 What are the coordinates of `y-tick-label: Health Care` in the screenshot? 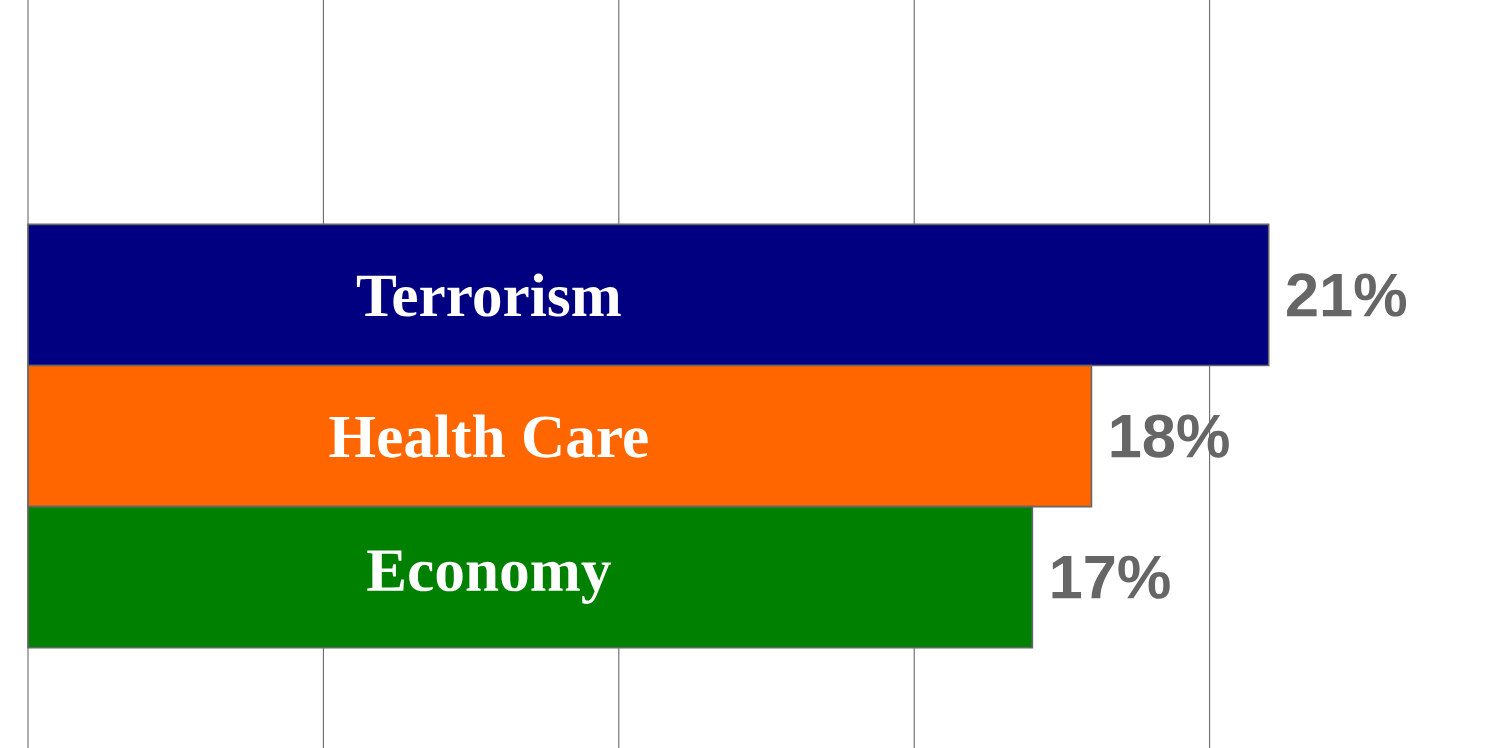 It's located at (488, 436).